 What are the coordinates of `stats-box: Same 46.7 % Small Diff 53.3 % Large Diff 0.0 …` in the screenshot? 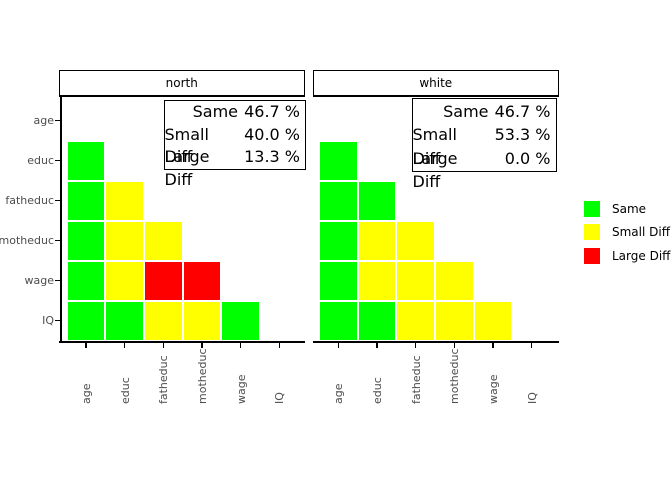 It's located at (484, 145).